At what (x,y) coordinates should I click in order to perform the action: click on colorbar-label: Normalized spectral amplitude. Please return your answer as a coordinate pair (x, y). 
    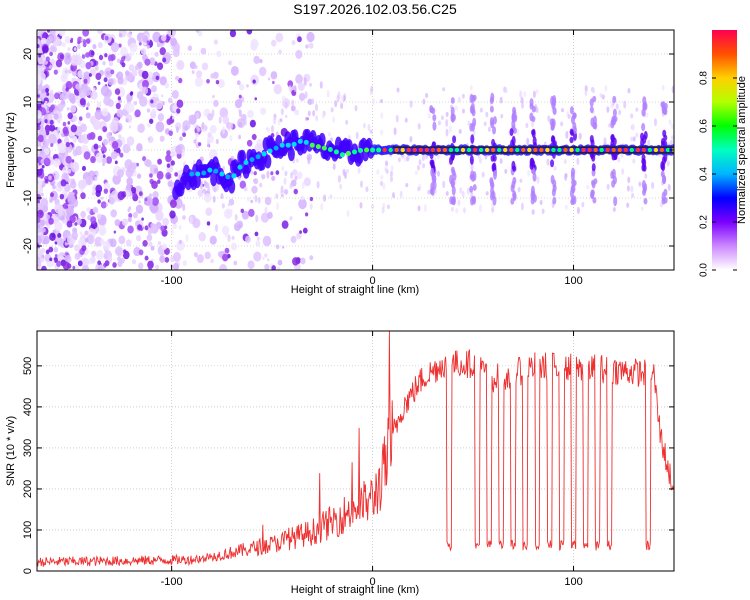
    Looking at the image, I should click on (742, 150).